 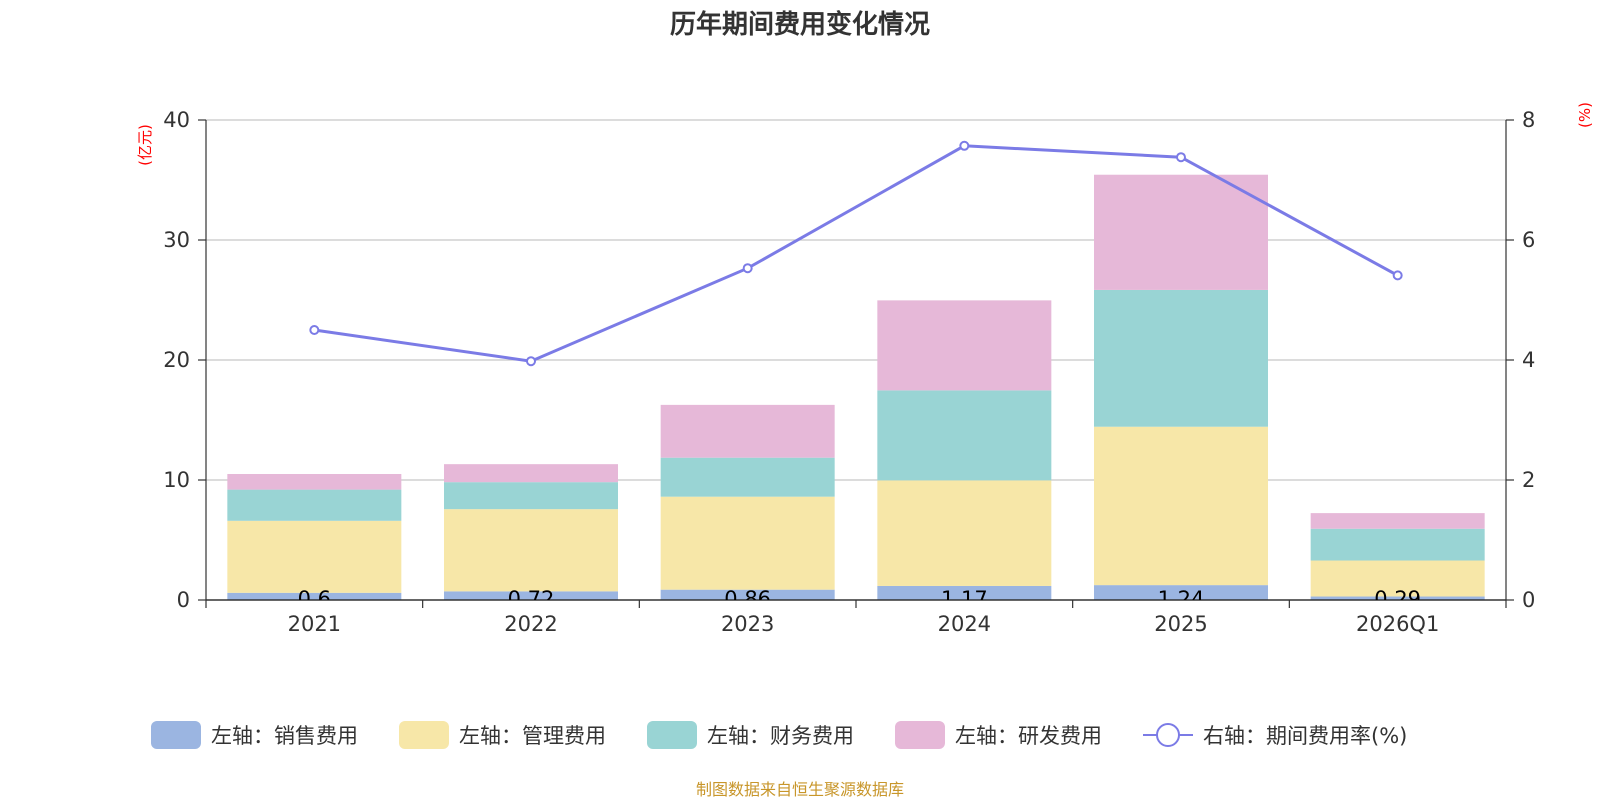 What do you see at coordinates (964, 599) in the screenshot?
I see `bar-data-label: 1.17` at bounding box center [964, 599].